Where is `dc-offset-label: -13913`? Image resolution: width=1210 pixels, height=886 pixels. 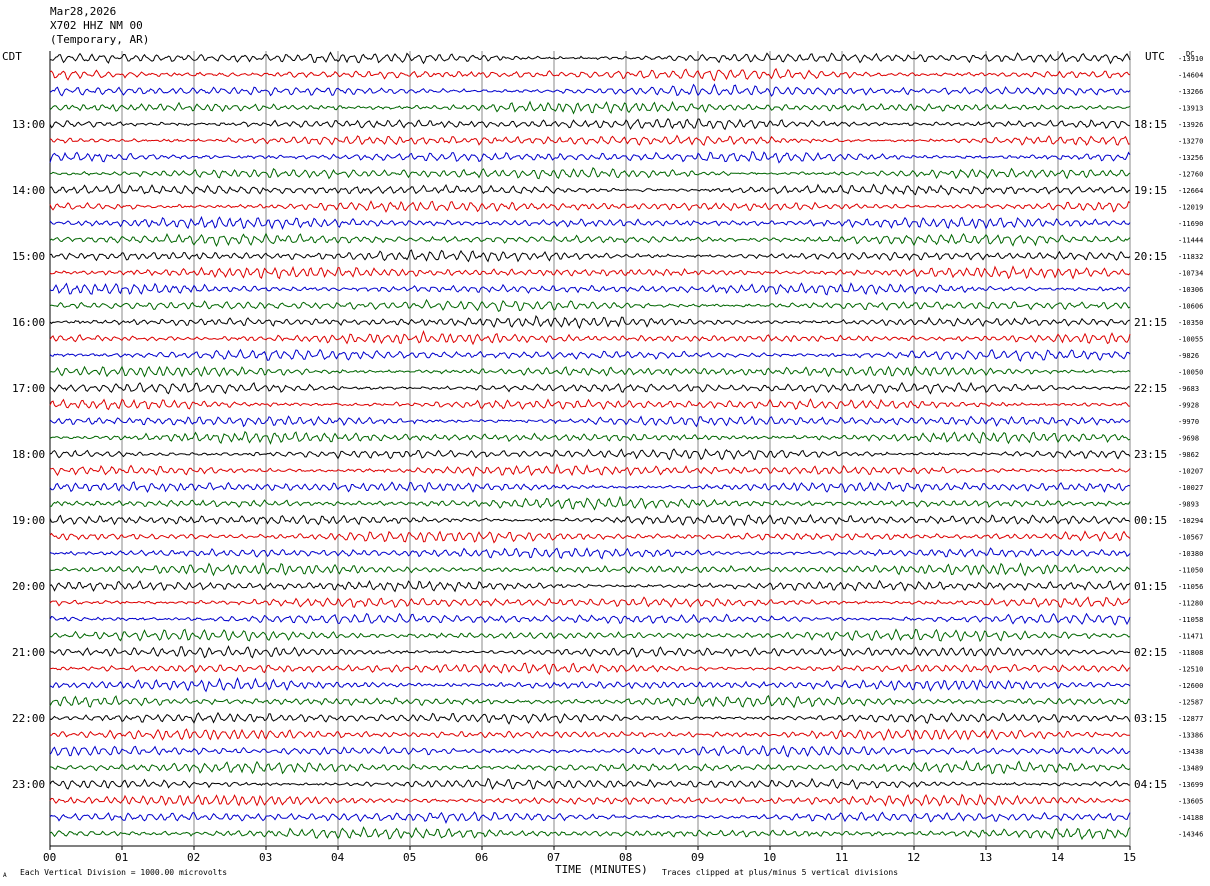
dc-offset-label: -13913 is located at coordinates (1190, 109).